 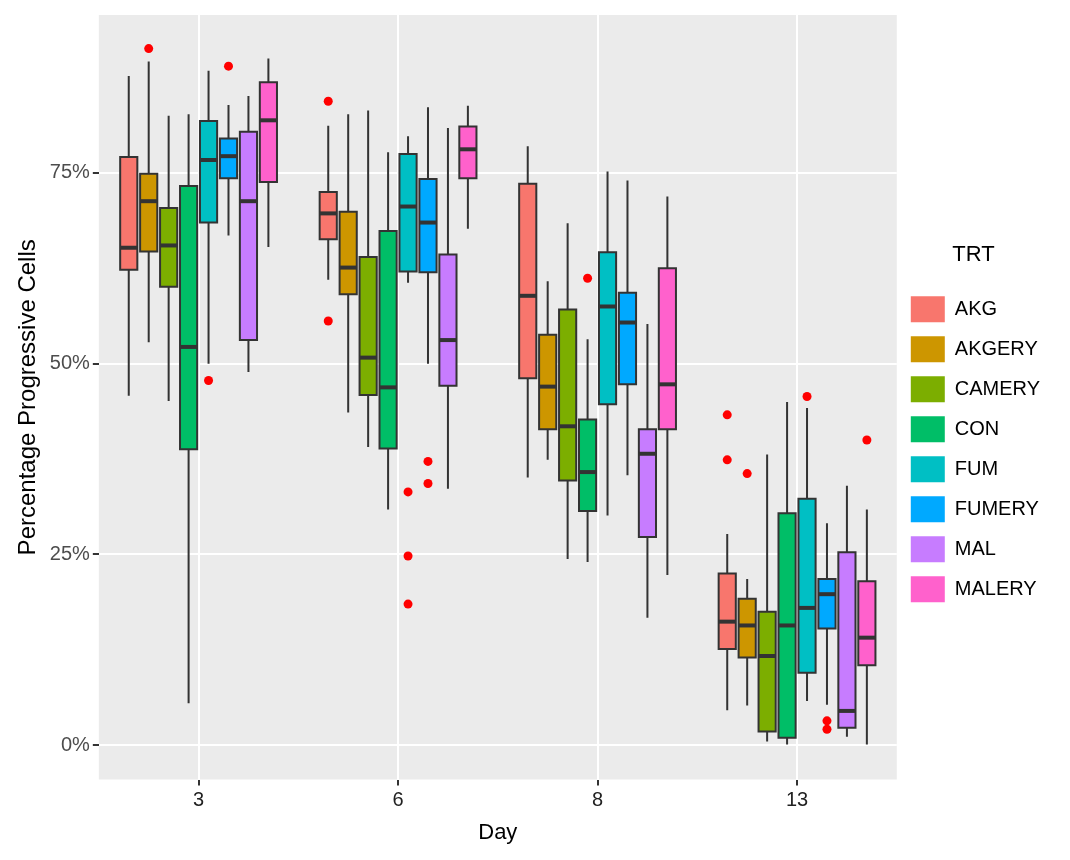 What do you see at coordinates (975, 547) in the screenshot?
I see `legend-label: MAL` at bounding box center [975, 547].